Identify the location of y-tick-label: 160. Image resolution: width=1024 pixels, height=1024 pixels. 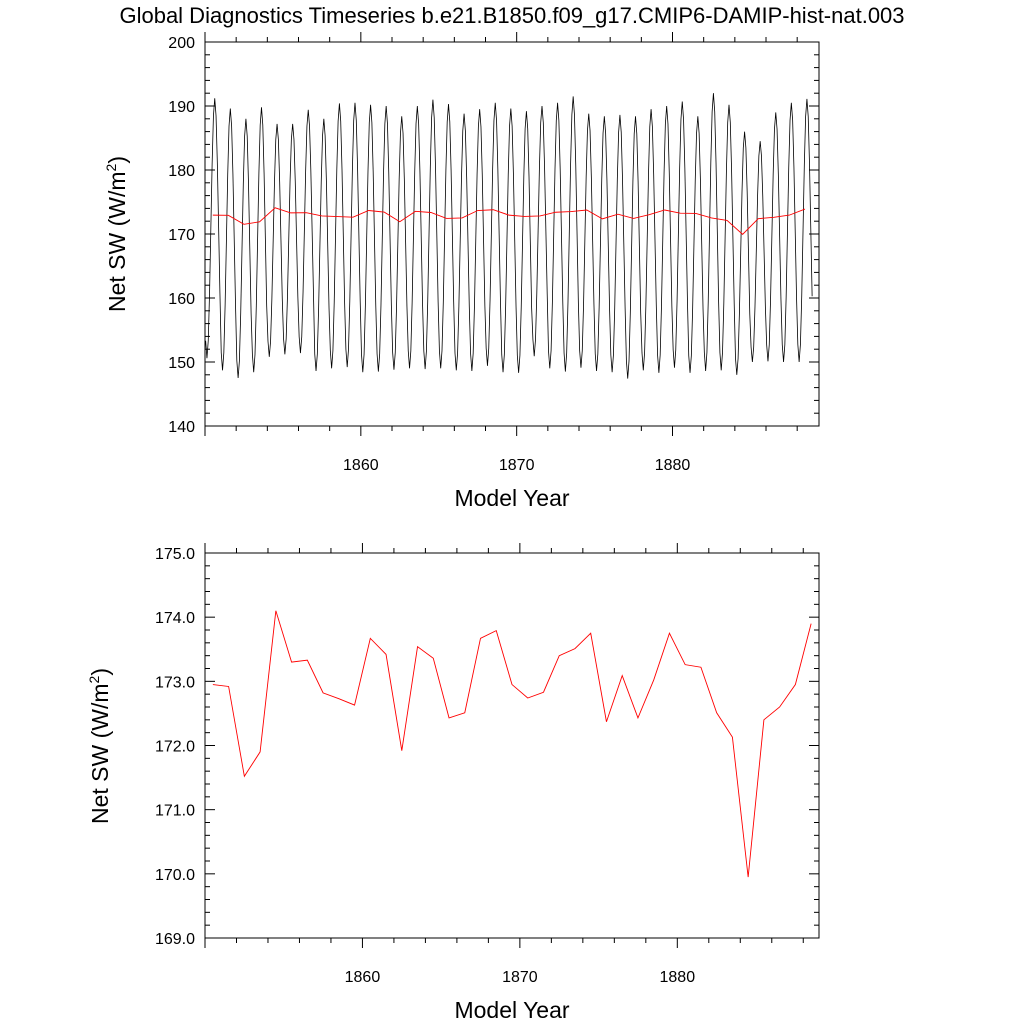
(181, 299).